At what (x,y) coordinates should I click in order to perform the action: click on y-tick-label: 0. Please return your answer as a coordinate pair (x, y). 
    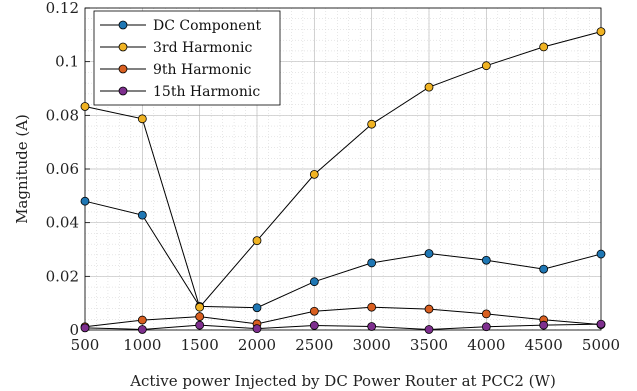
    Looking at the image, I should click on (74, 330).